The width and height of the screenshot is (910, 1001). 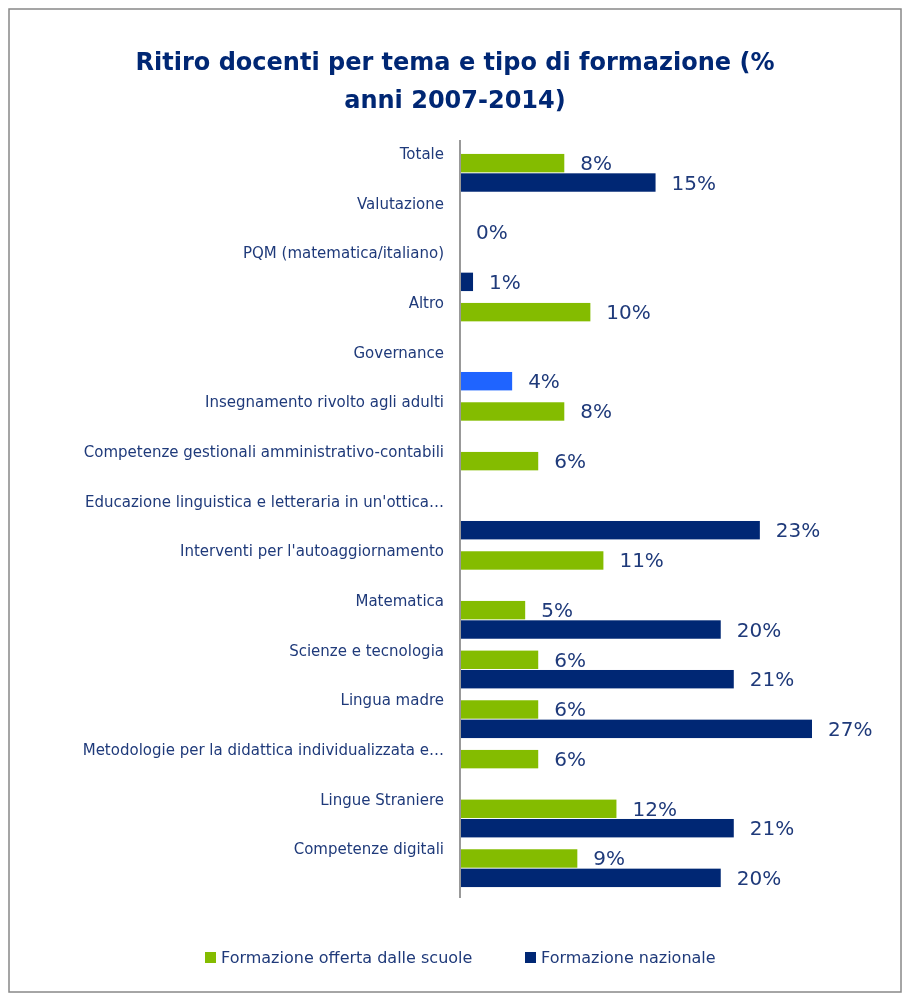 I want to click on y-tick-label: Valutazione, so click(x=400, y=203).